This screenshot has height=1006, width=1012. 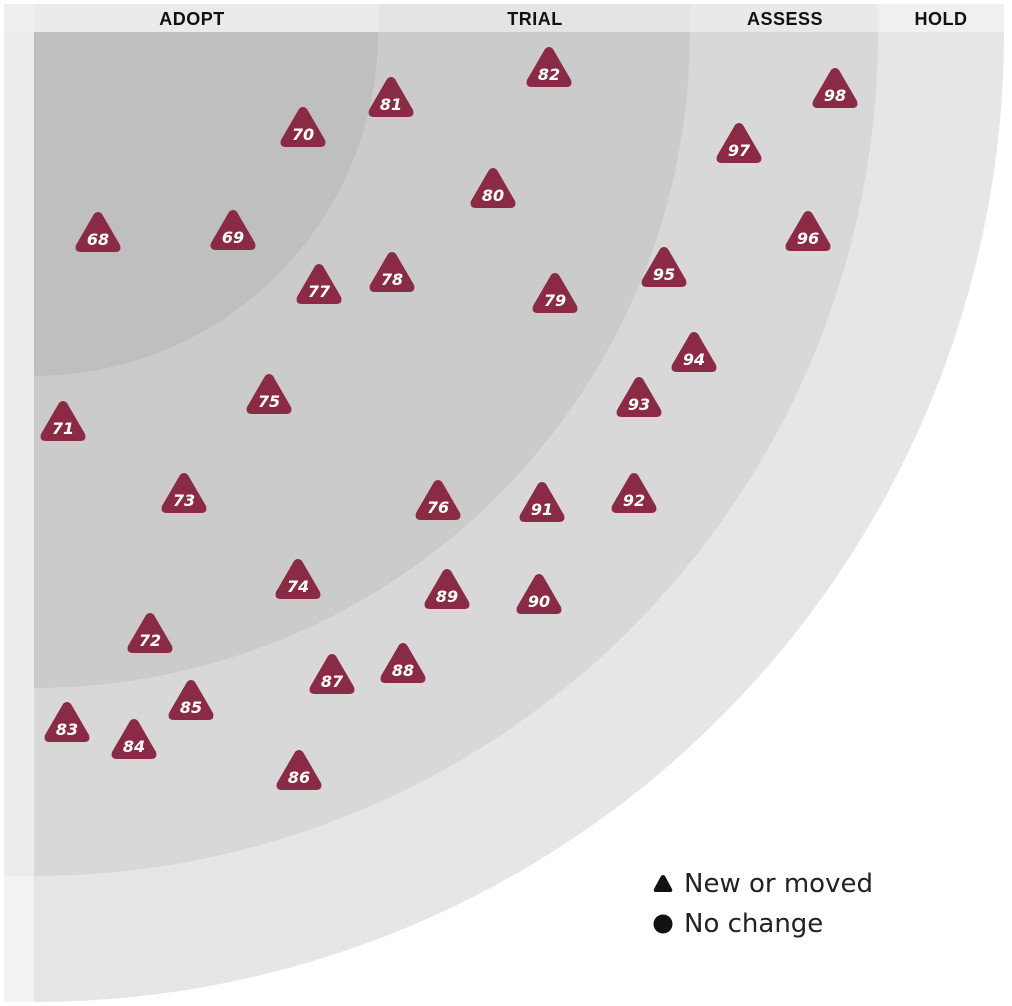 I want to click on blip-number: 76, so click(x=438, y=507).